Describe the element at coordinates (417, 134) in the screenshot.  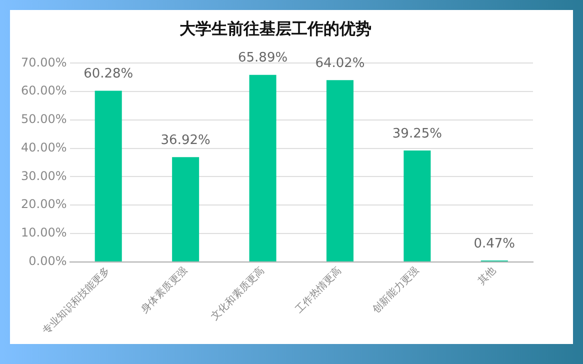
I see `data-label: 39.25%` at that location.